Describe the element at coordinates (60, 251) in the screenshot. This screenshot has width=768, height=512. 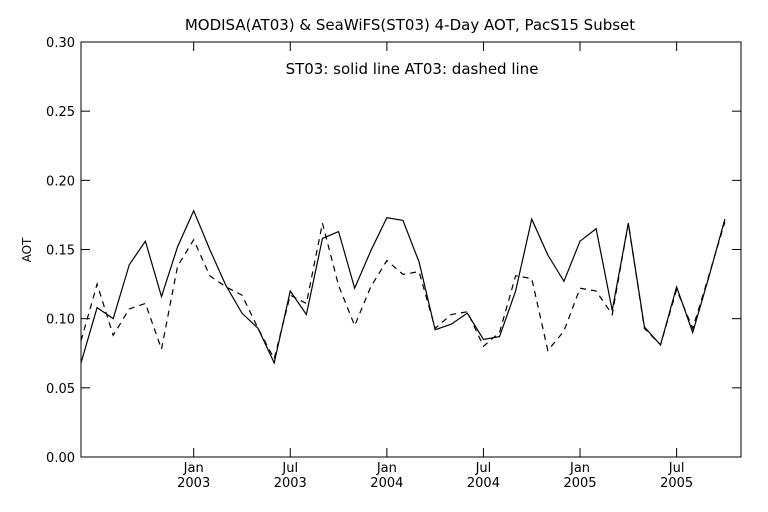
I see `y-tick-label: 0.15` at that location.